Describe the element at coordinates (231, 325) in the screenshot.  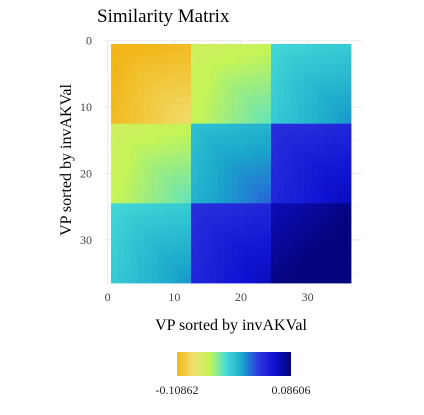
I see `x-axis-label: VP sorted by invAKVal` at that location.